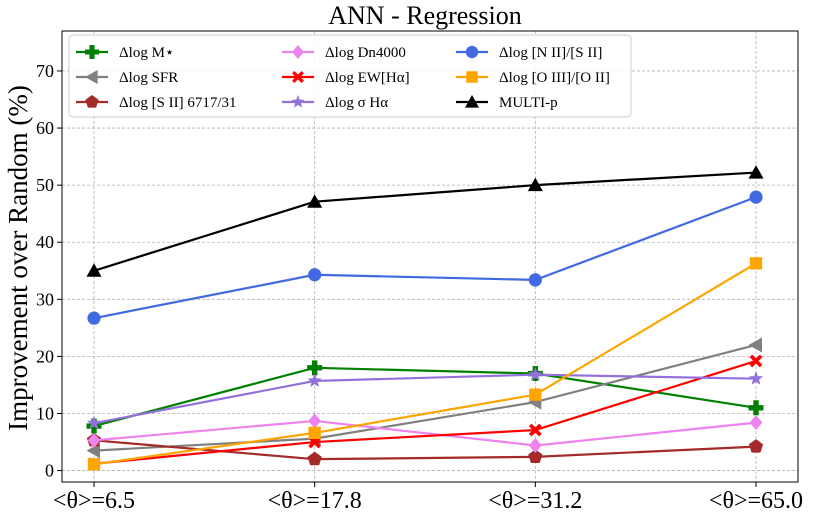 The image size is (814, 518). Describe the element at coordinates (18, 258) in the screenshot. I see `y-axis-label: Improvement over Random (%)` at that location.